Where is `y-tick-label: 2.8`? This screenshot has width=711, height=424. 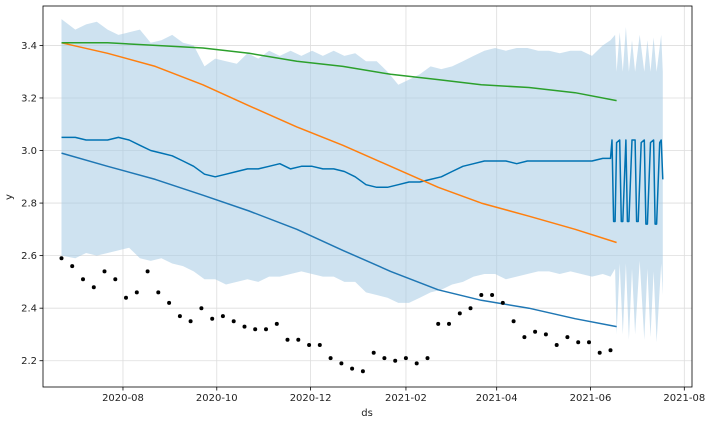 y-tick-label: 2.8 is located at coordinates (29, 204).